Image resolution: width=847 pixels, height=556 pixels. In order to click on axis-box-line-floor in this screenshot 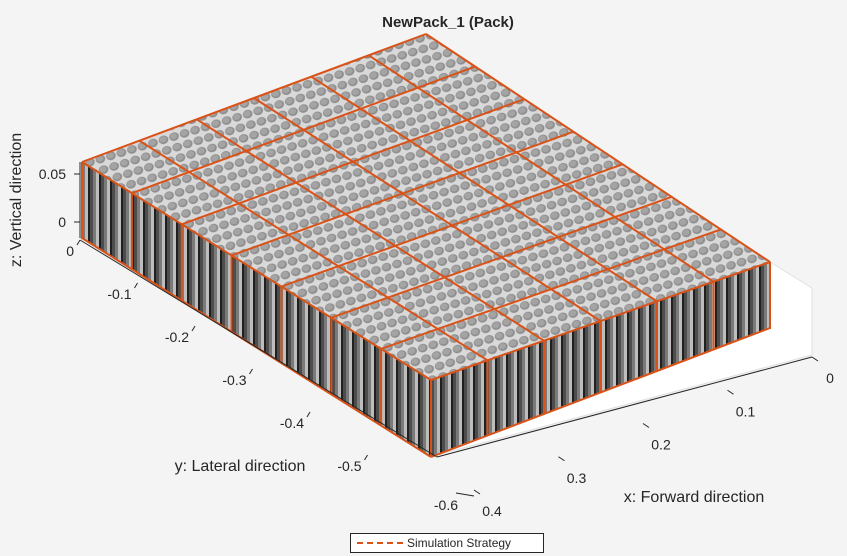, I will do `click(624, 405)`.